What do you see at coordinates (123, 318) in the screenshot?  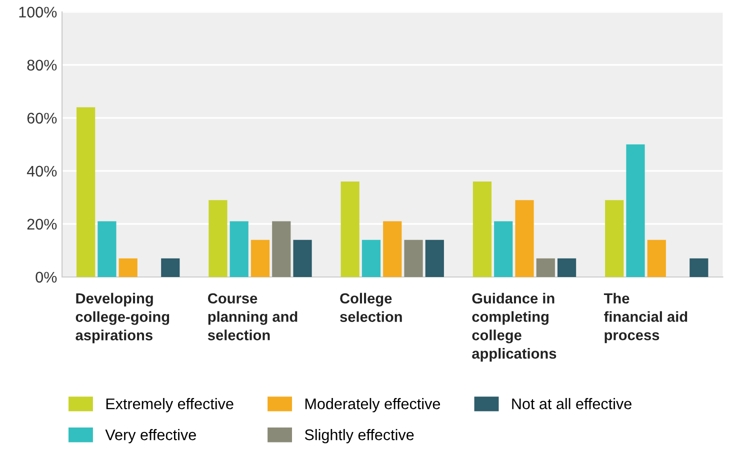 I see `x-tick-label: Developing college-going aspirations` at bounding box center [123, 318].